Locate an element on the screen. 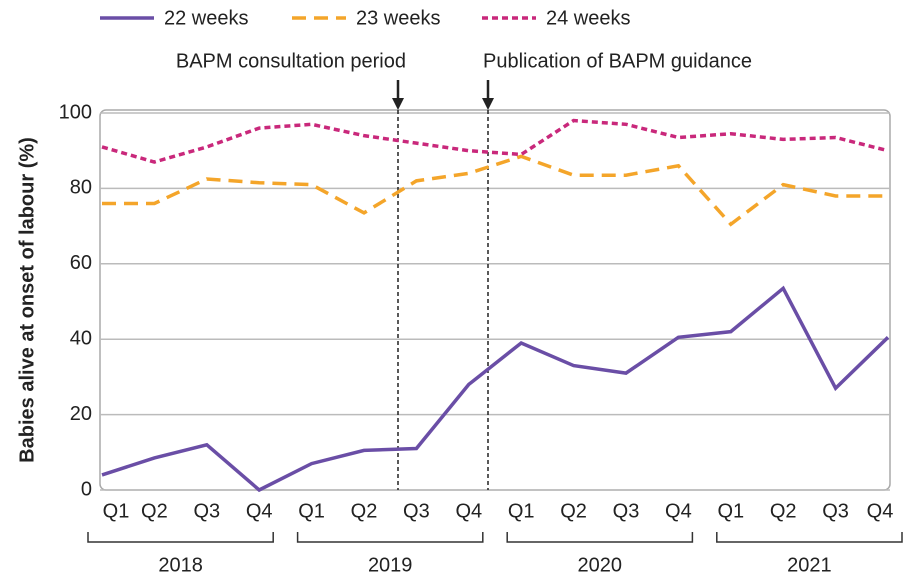 The image size is (907, 581). year-label: 2020 is located at coordinates (600, 565).